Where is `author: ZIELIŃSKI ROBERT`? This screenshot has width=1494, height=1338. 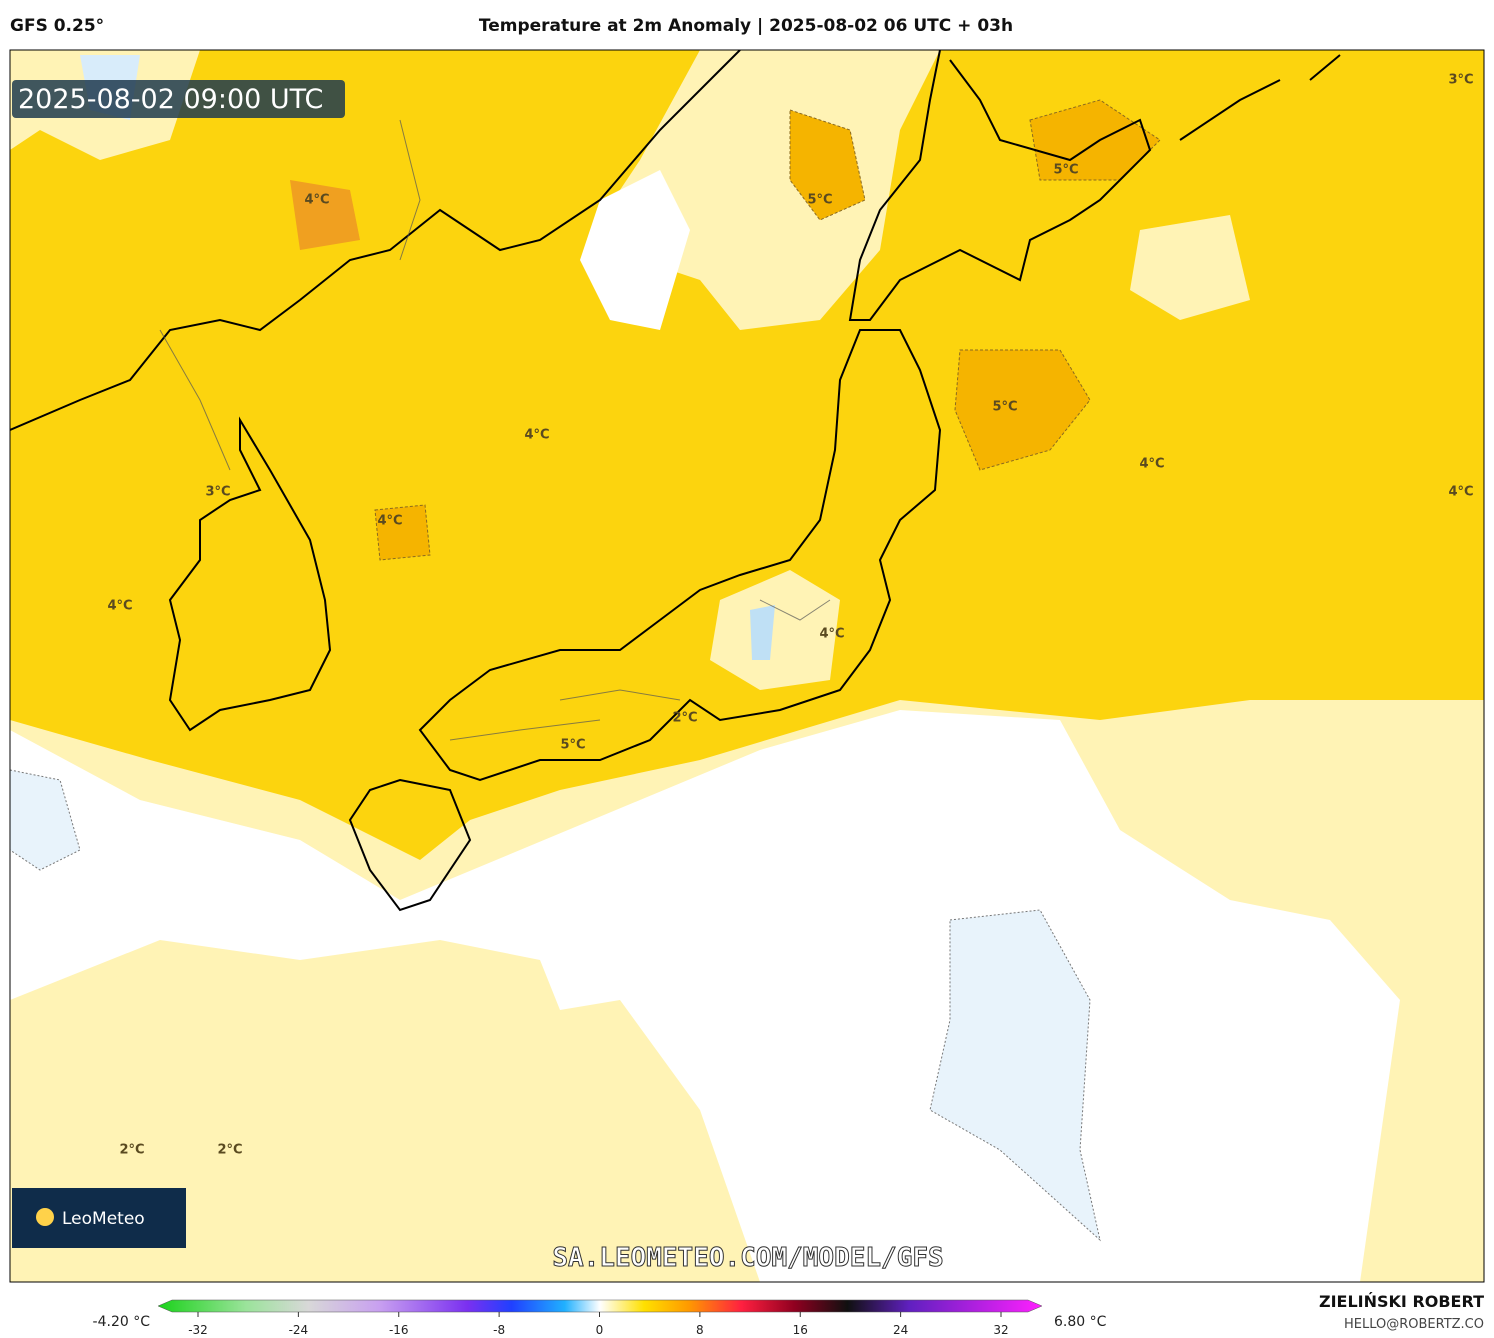 author: ZIELIŃSKI ROBERT is located at coordinates (1401, 1301).